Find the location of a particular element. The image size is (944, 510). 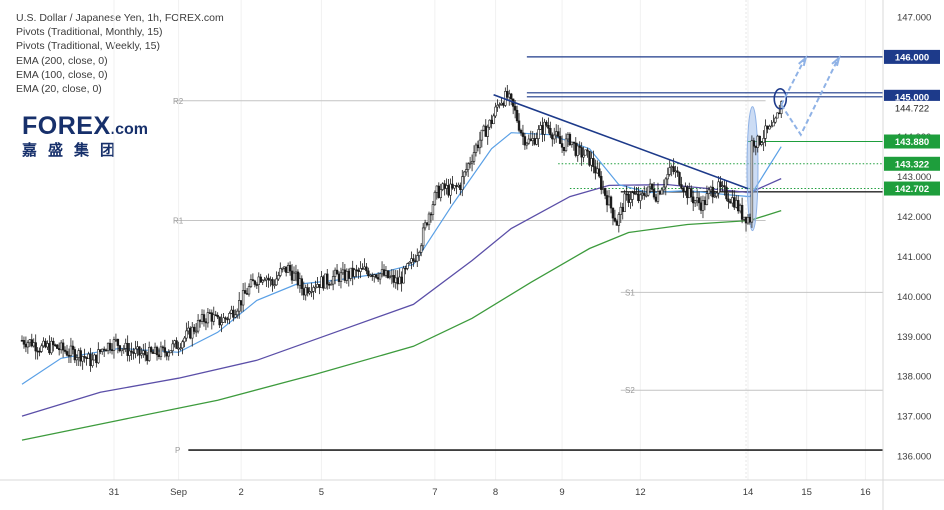

x-tick-label: 15 is located at coordinates (806, 492).